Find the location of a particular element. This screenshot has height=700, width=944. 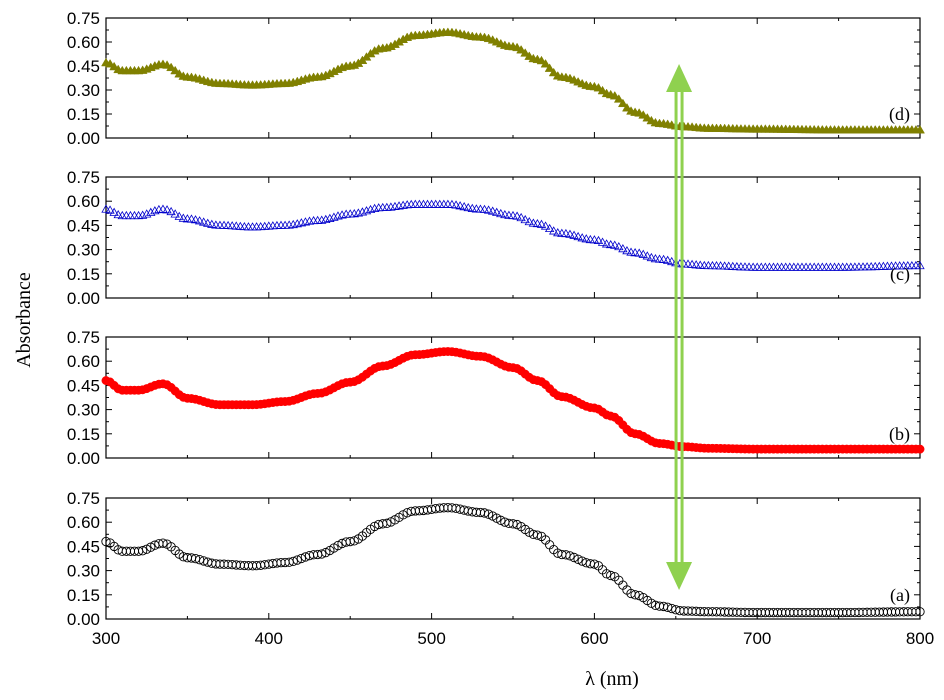

x-tick-label: 800 is located at coordinates (920, 638).